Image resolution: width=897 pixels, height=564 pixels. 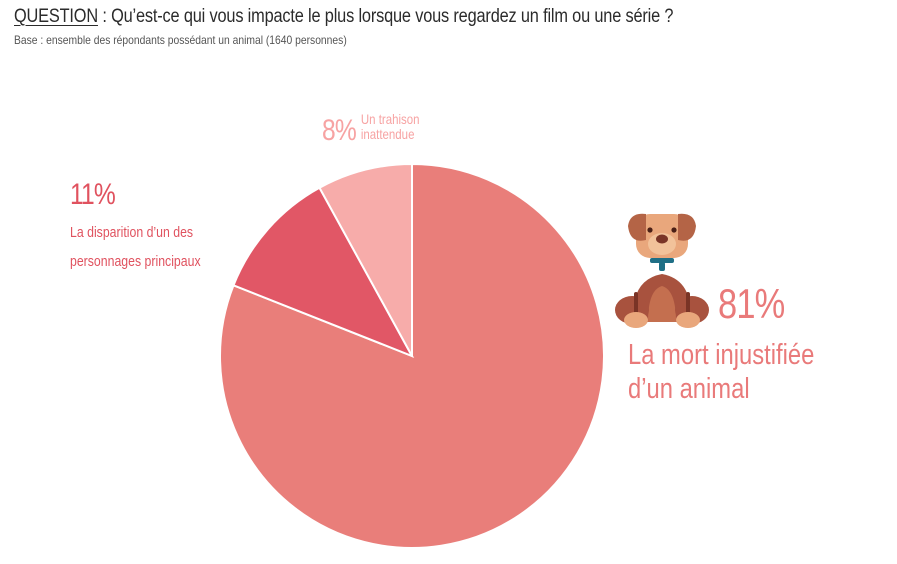 What do you see at coordinates (662, 270) in the screenshot?
I see `dog-icon` at bounding box center [662, 270].